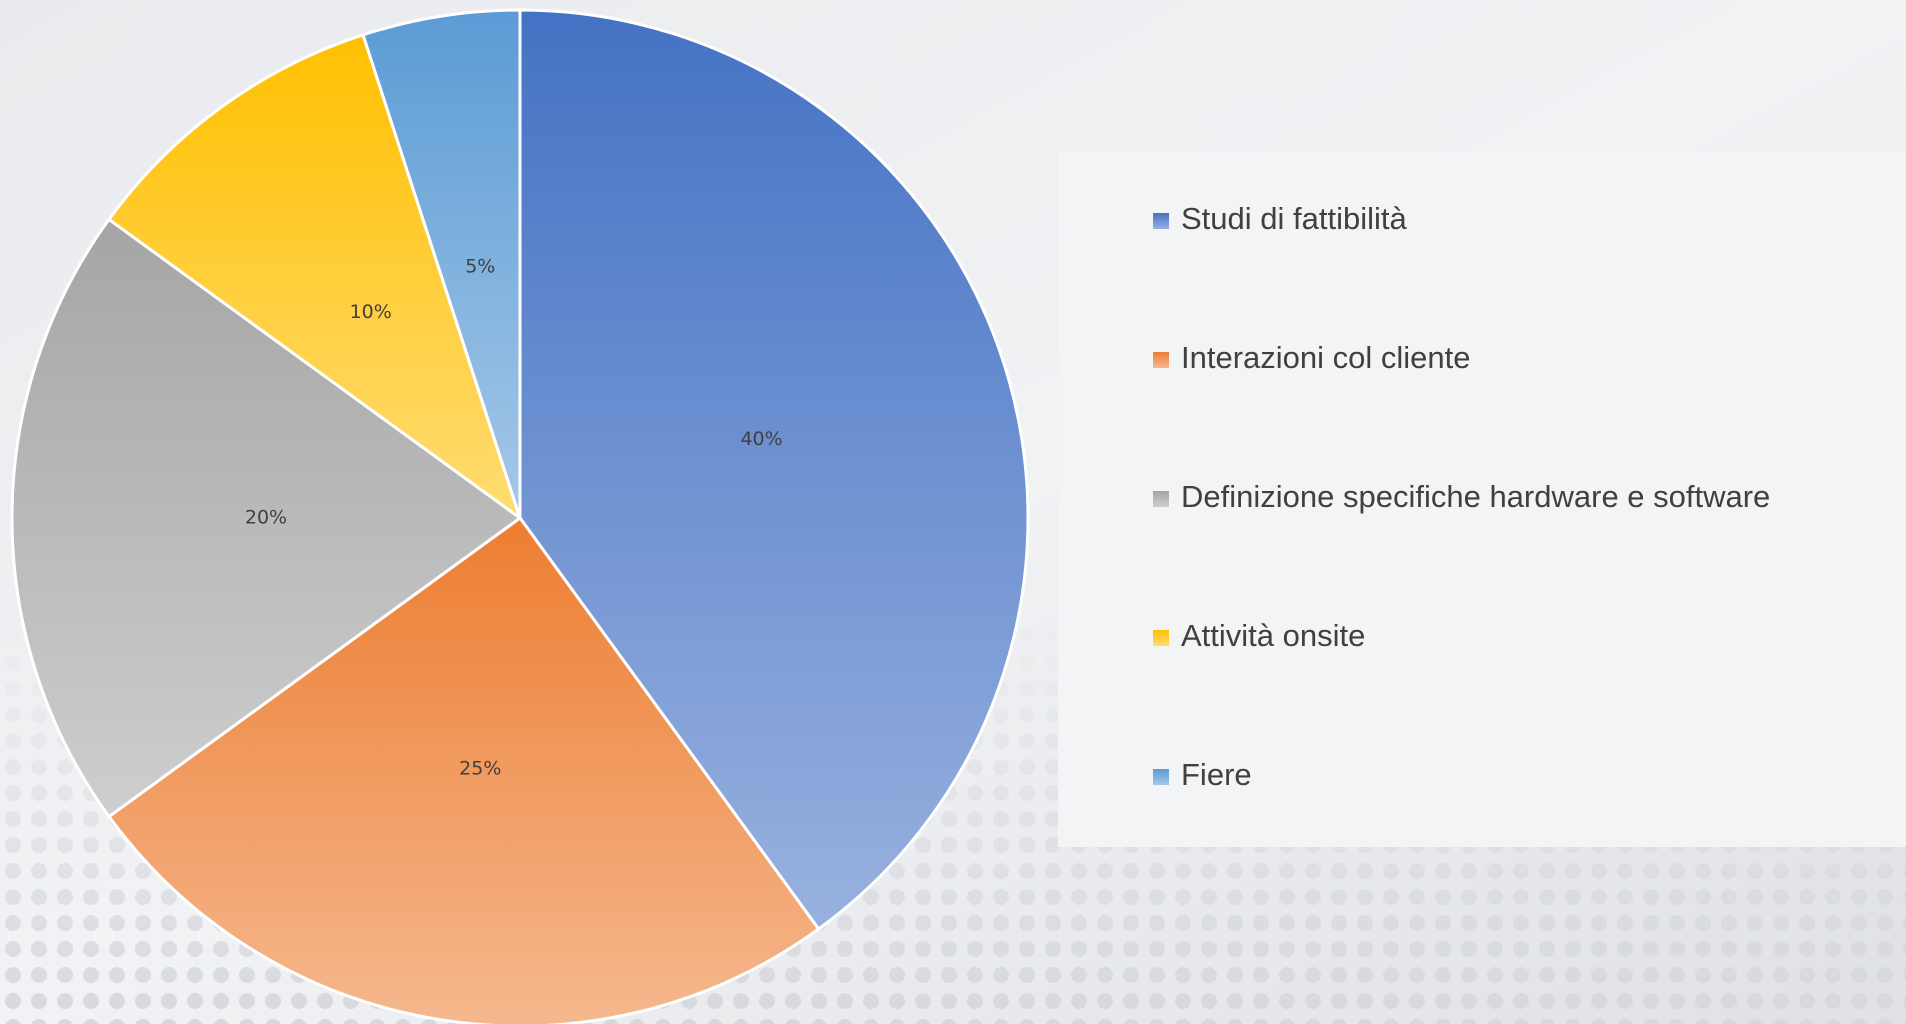 This screenshot has width=1906, height=1024. Describe the element at coordinates (480, 768) in the screenshot. I see `data-label: 25%` at that location.